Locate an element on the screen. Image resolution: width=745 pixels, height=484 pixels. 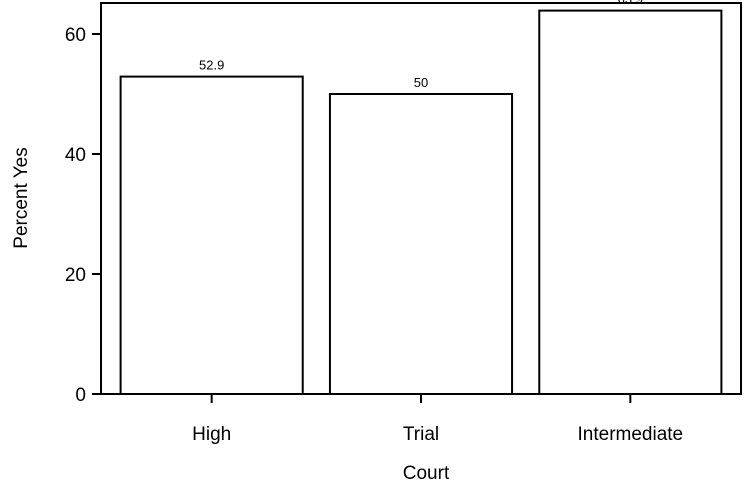
x-tick-label-high: High is located at coordinates (211, 434).